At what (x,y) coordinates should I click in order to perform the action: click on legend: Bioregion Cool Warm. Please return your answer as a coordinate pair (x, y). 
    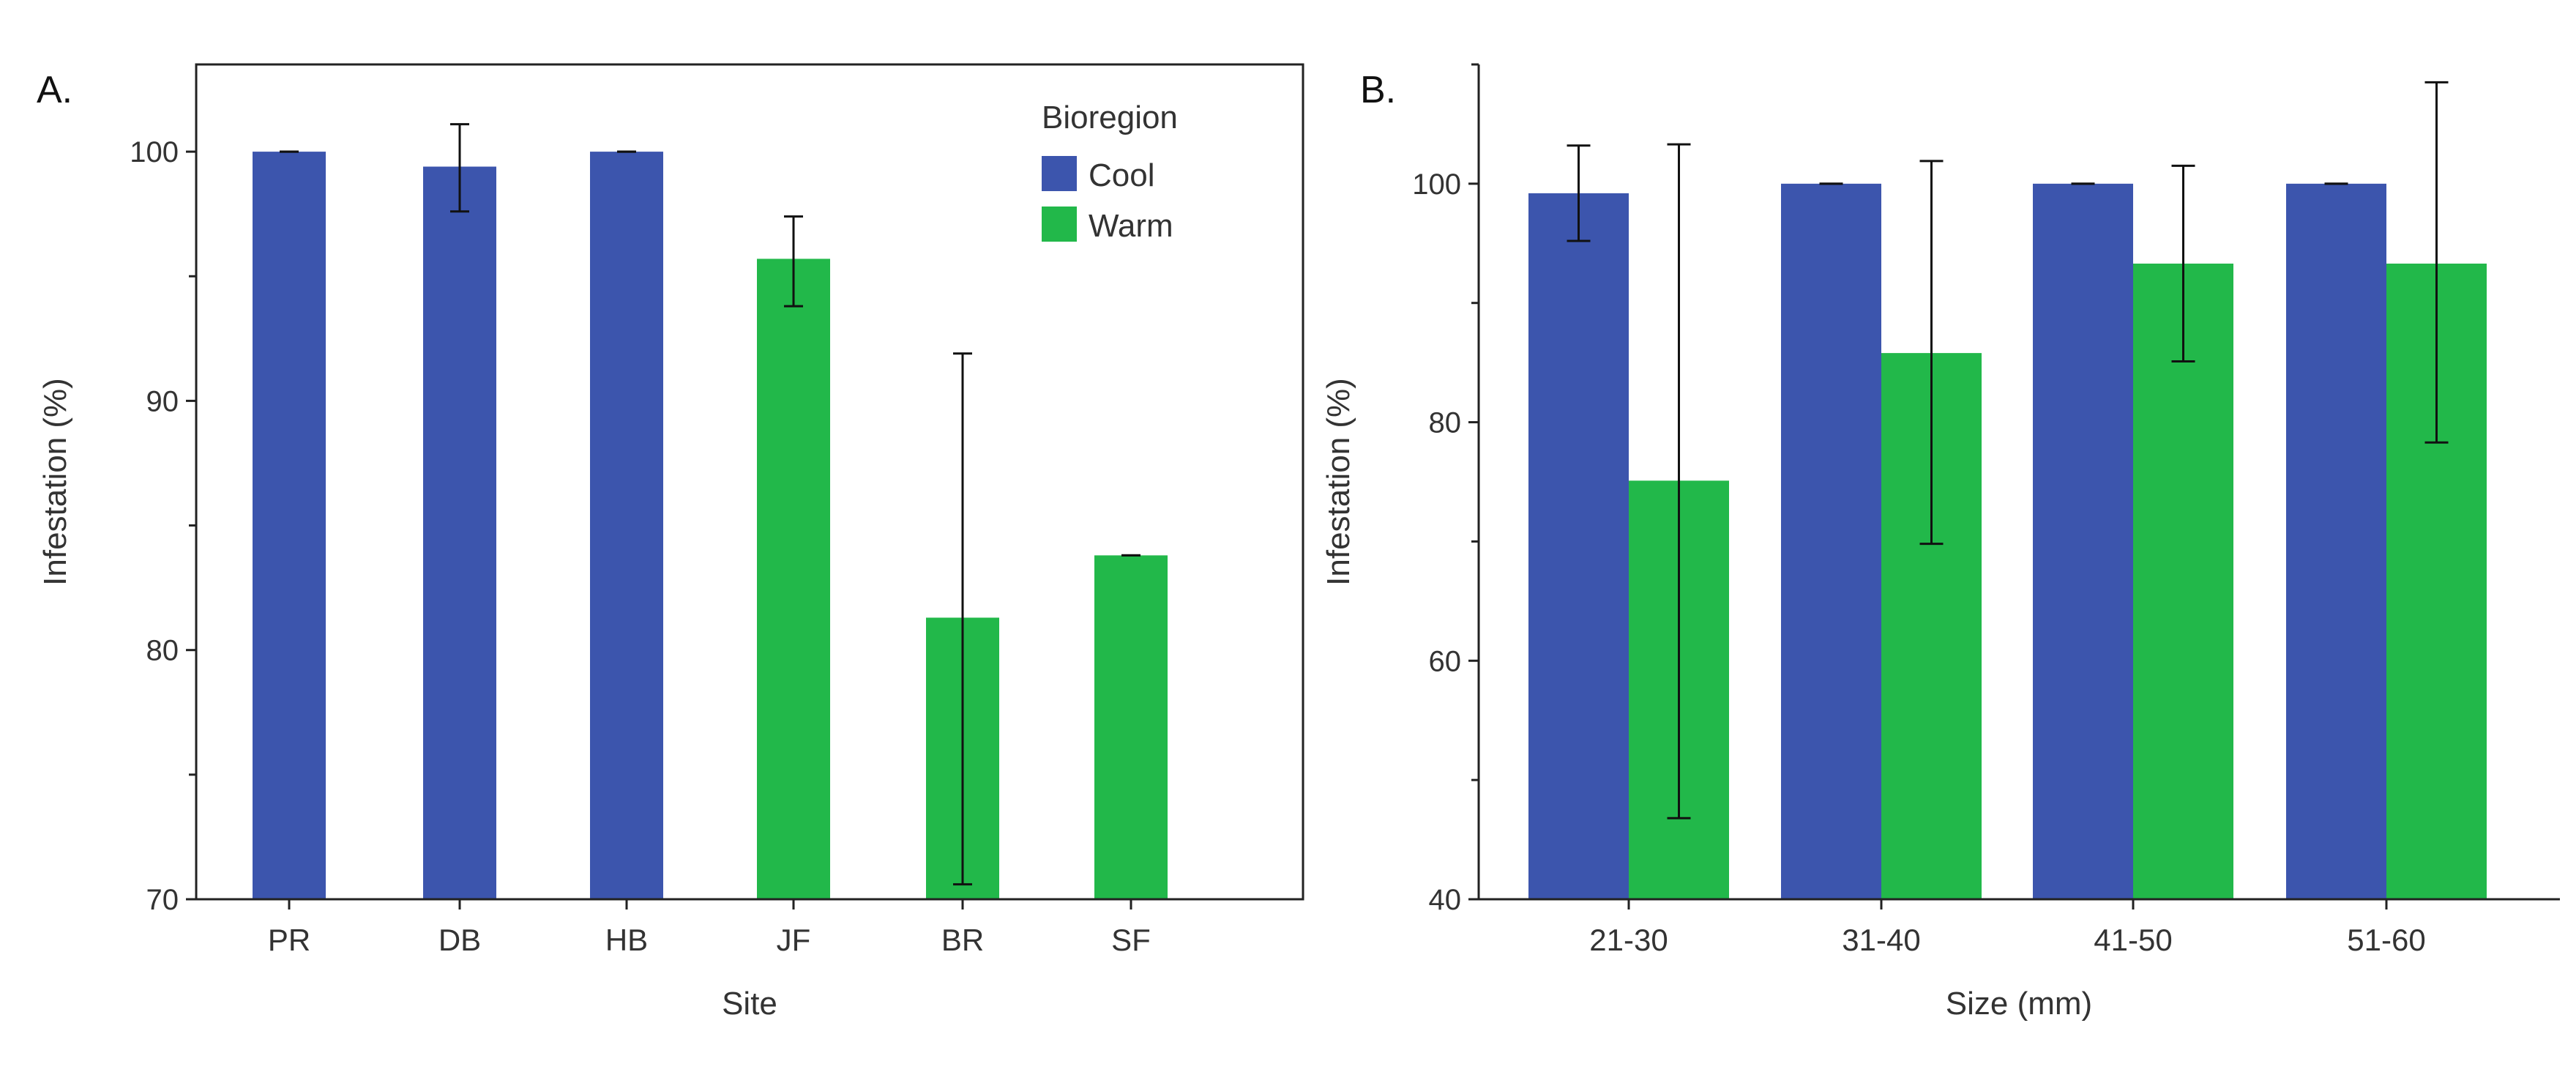
    Looking at the image, I should click on (1110, 172).